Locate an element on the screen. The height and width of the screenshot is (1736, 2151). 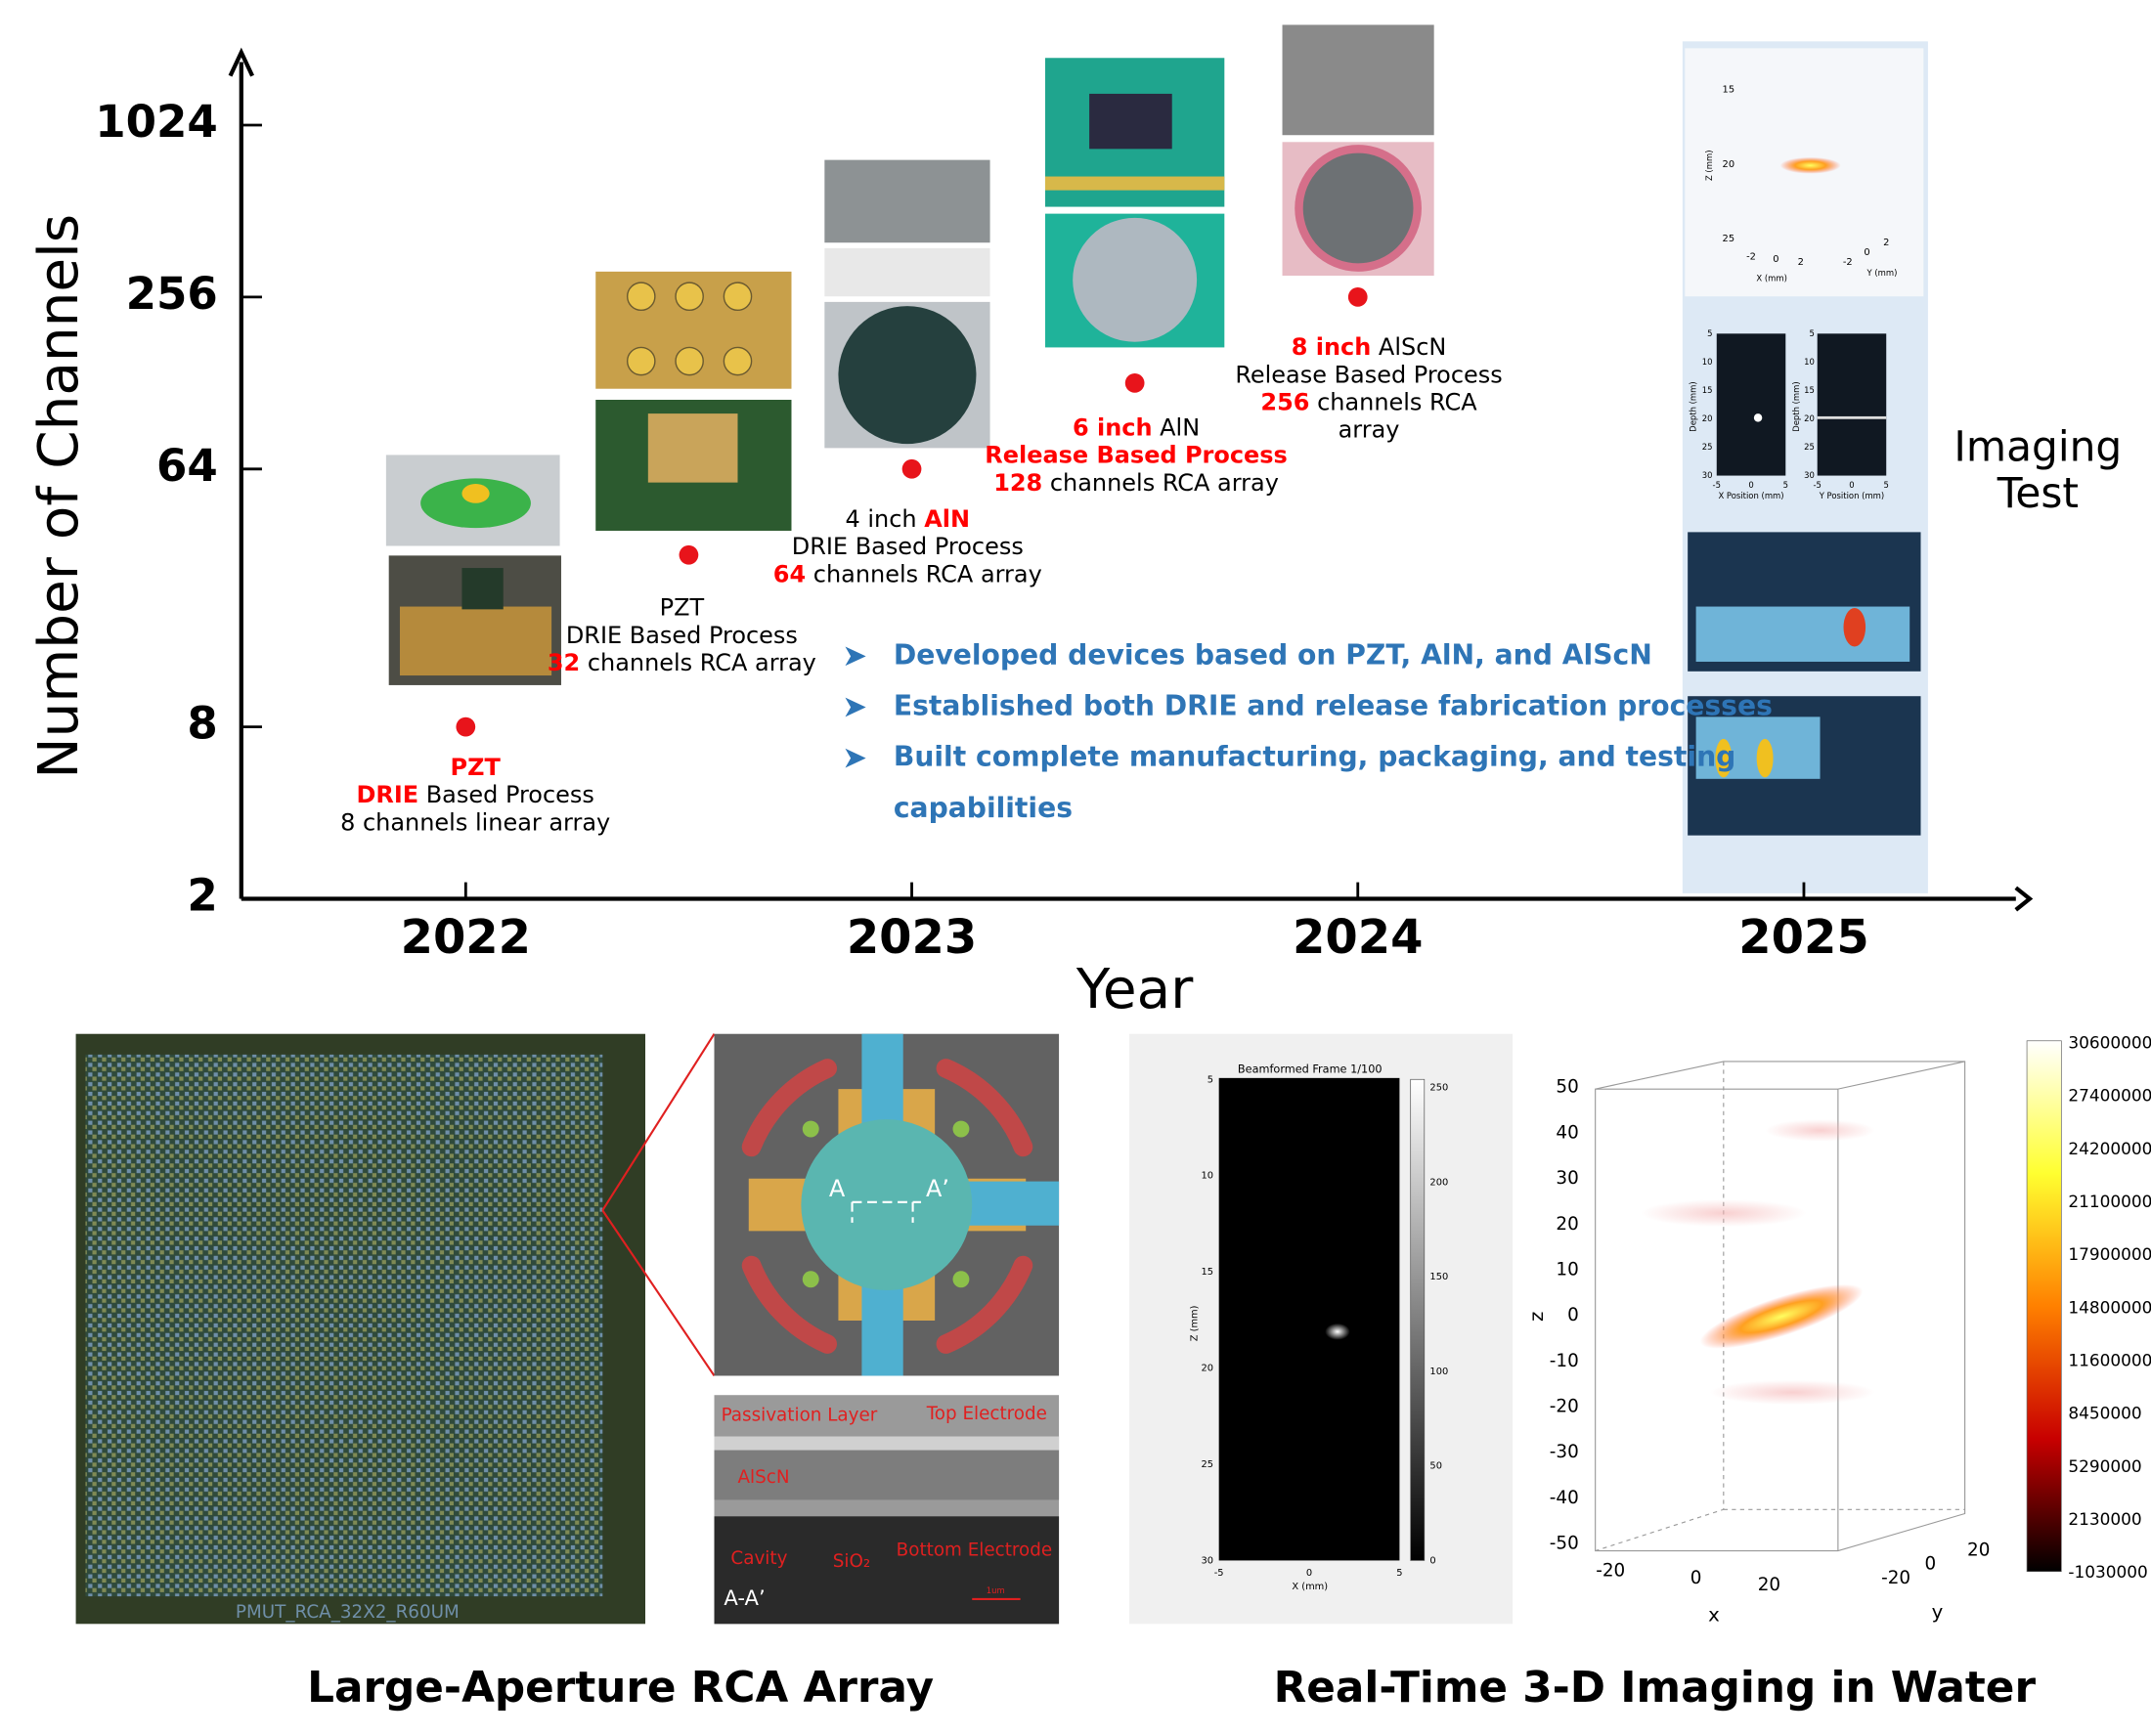
y-tick-label: 1024 is located at coordinates (157, 122).